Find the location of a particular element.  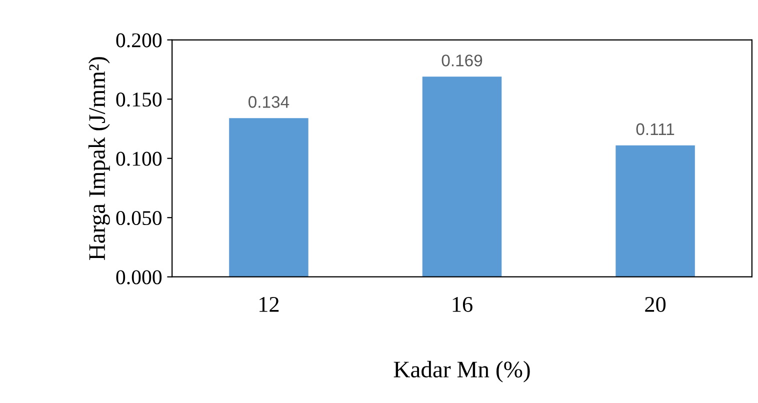

y-tick-label: 0.200 is located at coordinates (139, 40).